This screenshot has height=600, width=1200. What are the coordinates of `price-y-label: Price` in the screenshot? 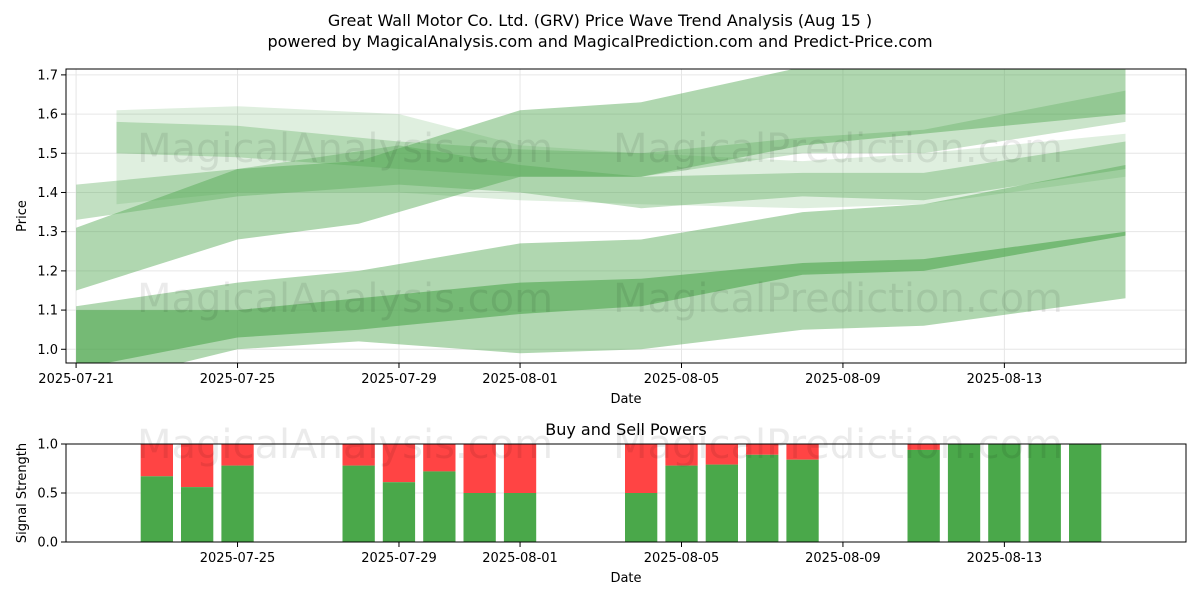 It's located at (22, 216).